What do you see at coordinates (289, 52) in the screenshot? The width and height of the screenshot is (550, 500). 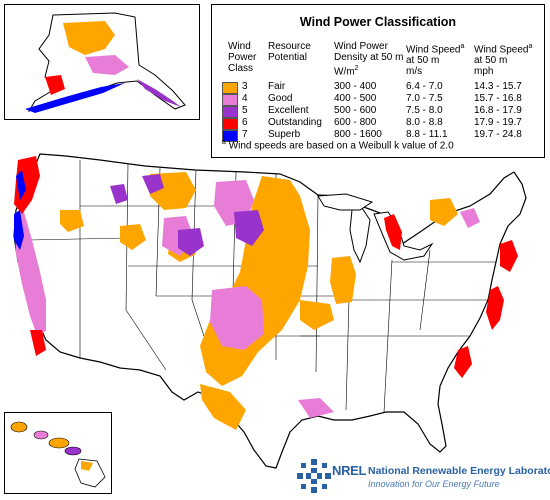 I see `header-potential: Resource Potential` at bounding box center [289, 52].